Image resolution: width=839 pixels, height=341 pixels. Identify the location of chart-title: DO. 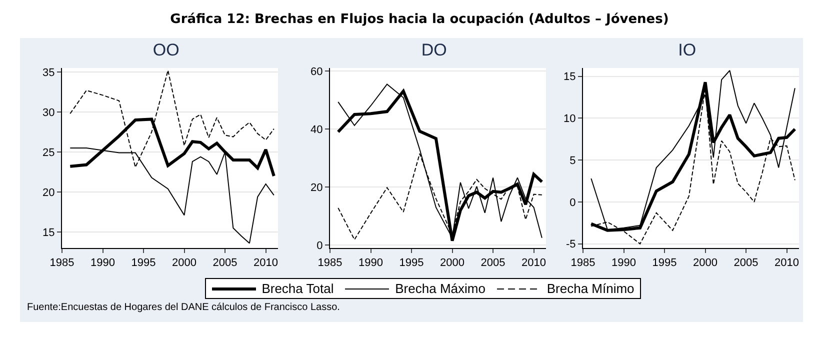
(434, 50).